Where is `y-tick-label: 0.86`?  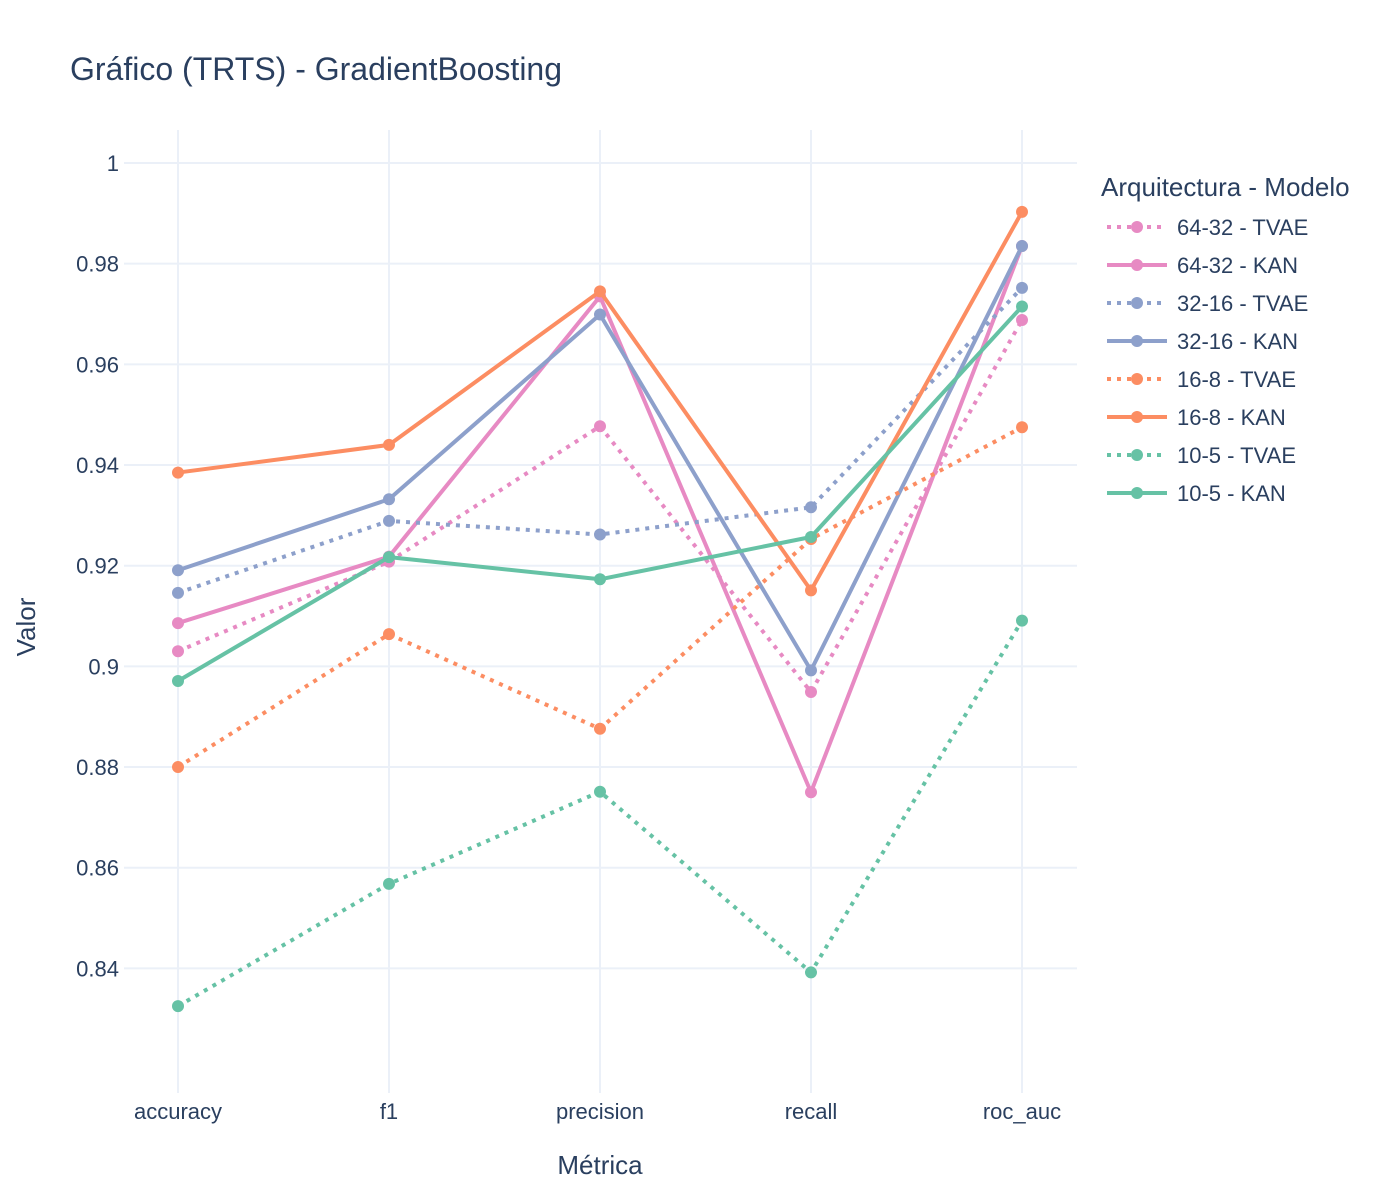 y-tick-label: 0.86 is located at coordinates (97, 868).